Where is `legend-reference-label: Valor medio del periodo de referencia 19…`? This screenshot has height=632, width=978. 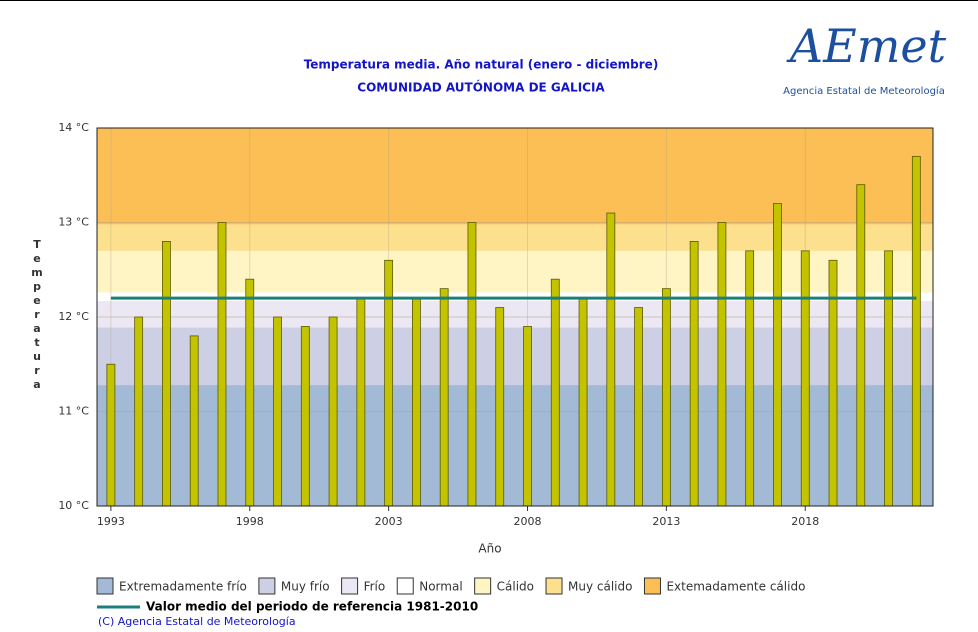
legend-reference-label: Valor medio del periodo de referencia 19… is located at coordinates (312, 607).